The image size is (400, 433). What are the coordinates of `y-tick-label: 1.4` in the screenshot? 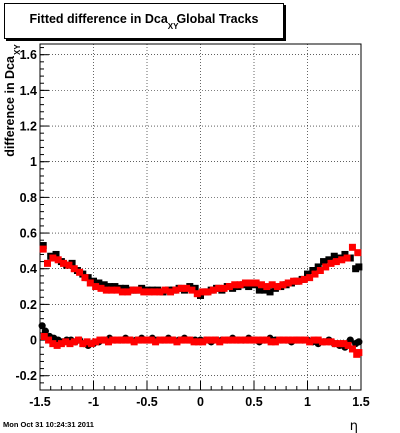 It's located at (28, 91).